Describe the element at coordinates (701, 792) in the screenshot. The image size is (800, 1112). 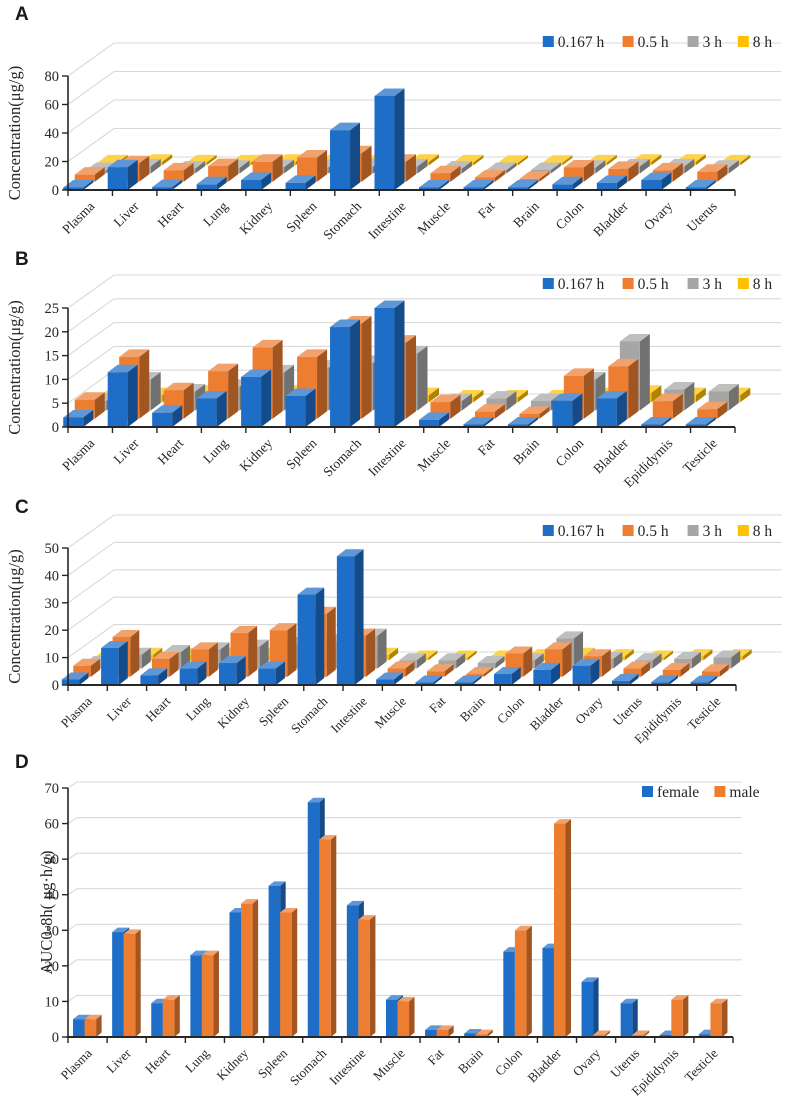
I see `legend: female male` at that location.